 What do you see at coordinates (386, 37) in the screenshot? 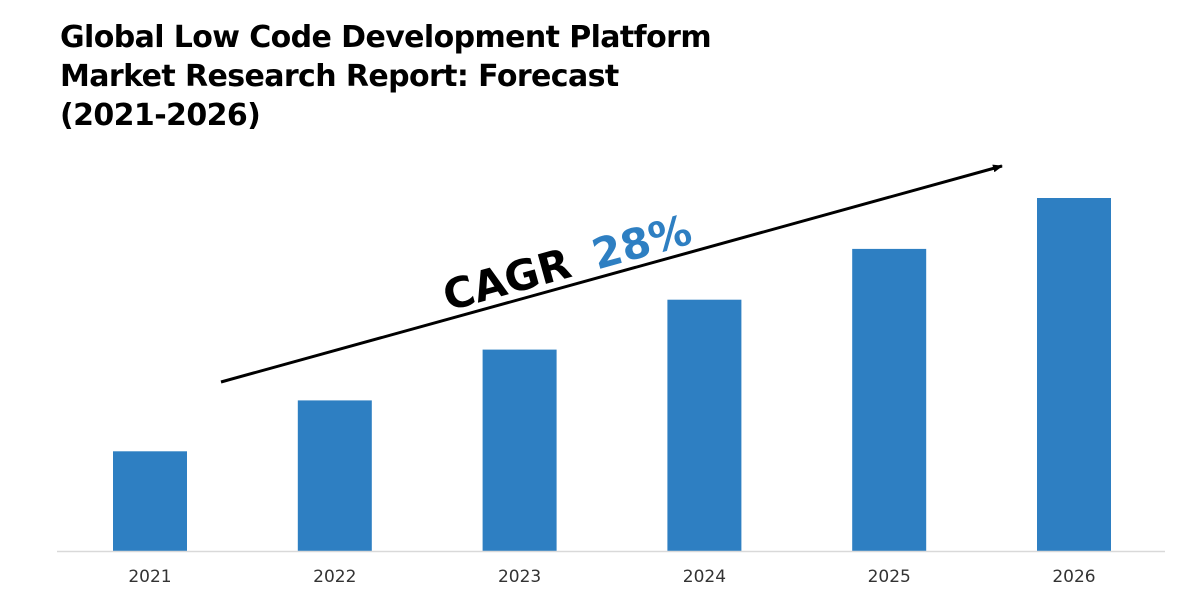
I see `title-line-1: Global Low Code Development Platform` at bounding box center [386, 37].